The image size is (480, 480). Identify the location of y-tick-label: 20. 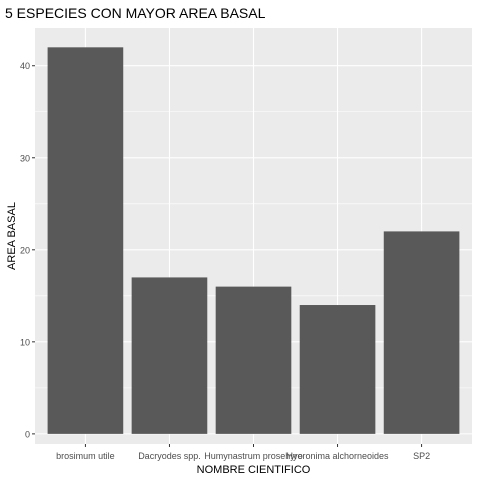
(25, 250).